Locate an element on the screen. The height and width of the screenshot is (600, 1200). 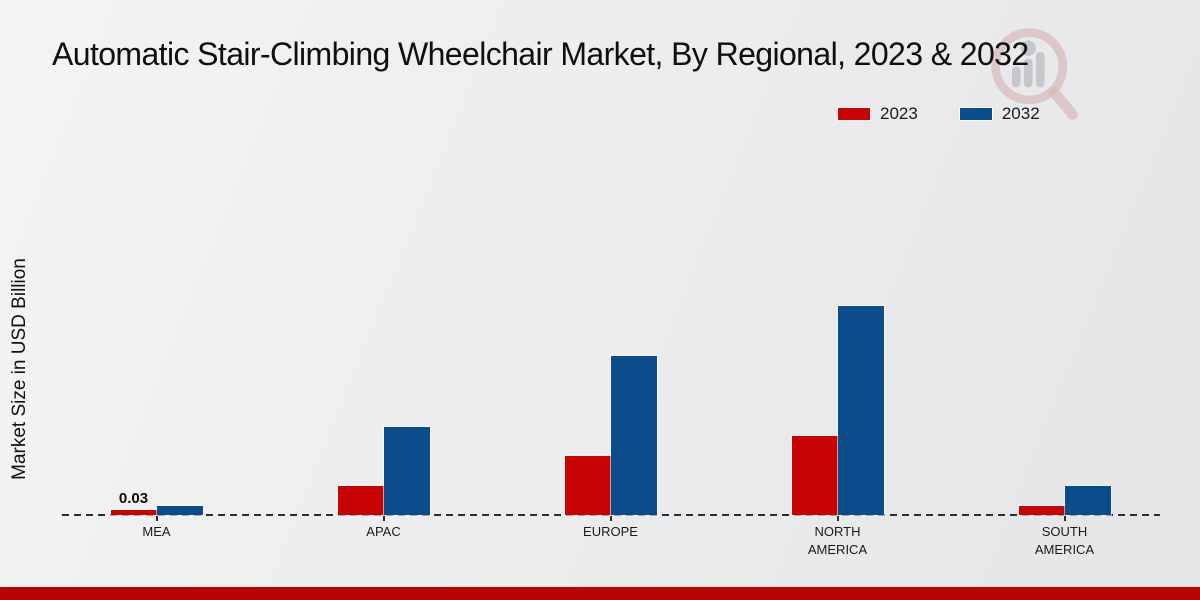
x-axis-category-label: APAC is located at coordinates (383, 531).